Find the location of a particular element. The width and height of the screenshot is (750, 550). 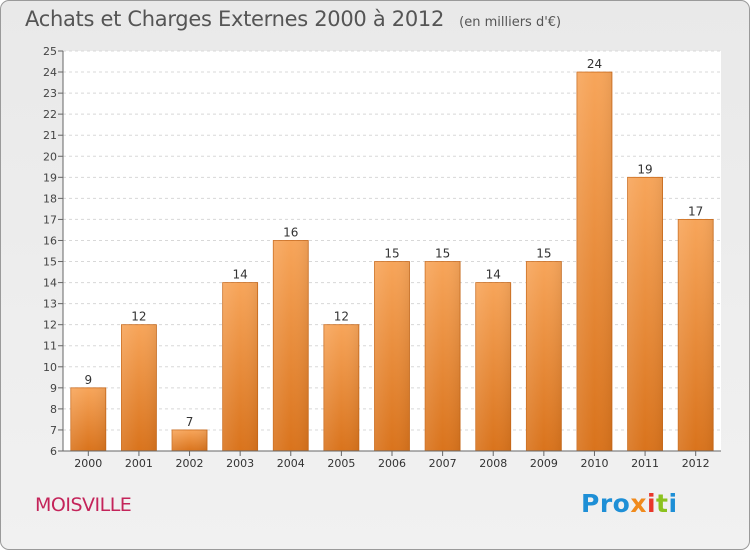

x-tick-label: 2009 is located at coordinates (544, 463).